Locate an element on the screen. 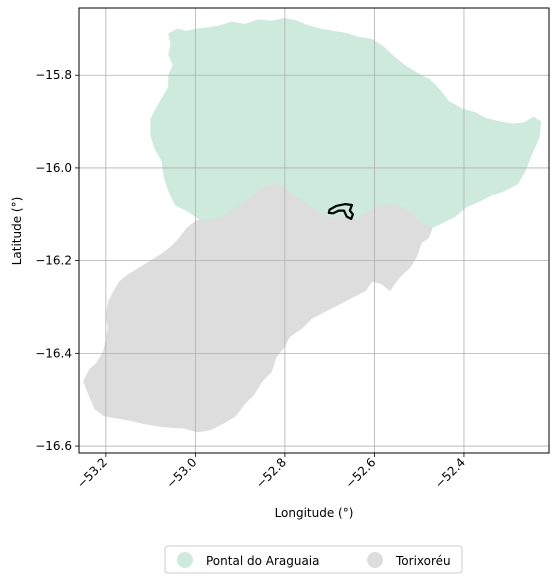 Image resolution: width=557 pixels, height=582 pixels. x-tick-label: −52.4 is located at coordinates (450, 473).